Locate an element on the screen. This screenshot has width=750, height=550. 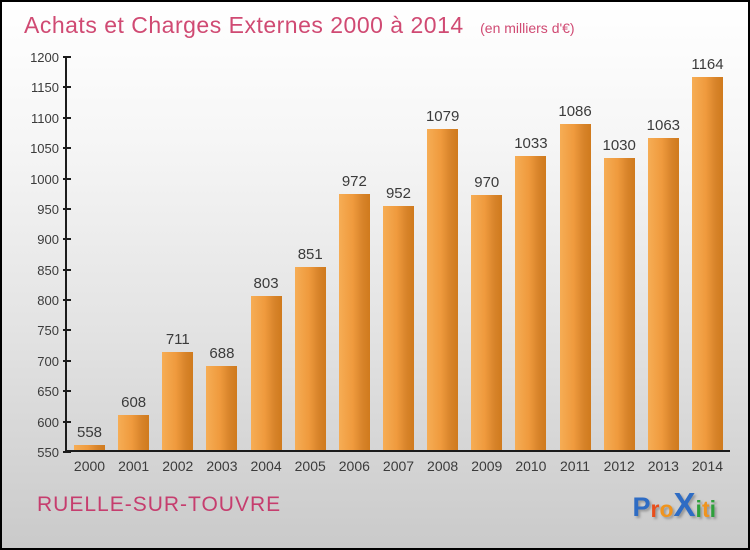
bar-column: 1086 2011 is located at coordinates (575, 265).